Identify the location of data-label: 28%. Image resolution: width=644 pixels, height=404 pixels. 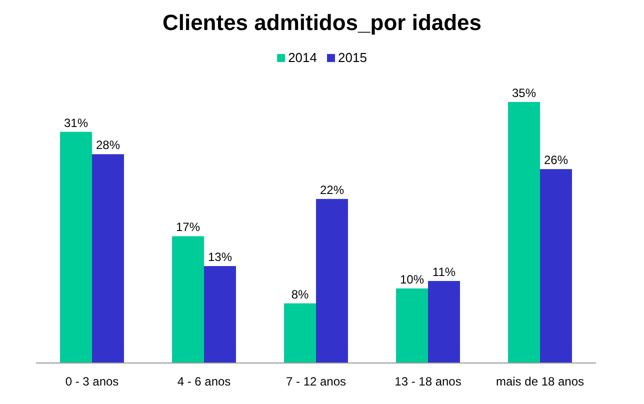
(108, 145).